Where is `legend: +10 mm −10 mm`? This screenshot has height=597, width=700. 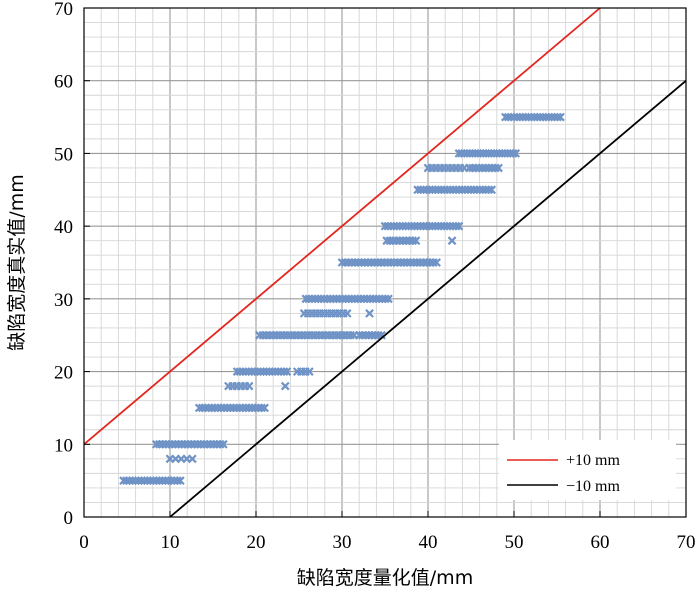
legend: +10 mm −10 mm is located at coordinates (587, 470).